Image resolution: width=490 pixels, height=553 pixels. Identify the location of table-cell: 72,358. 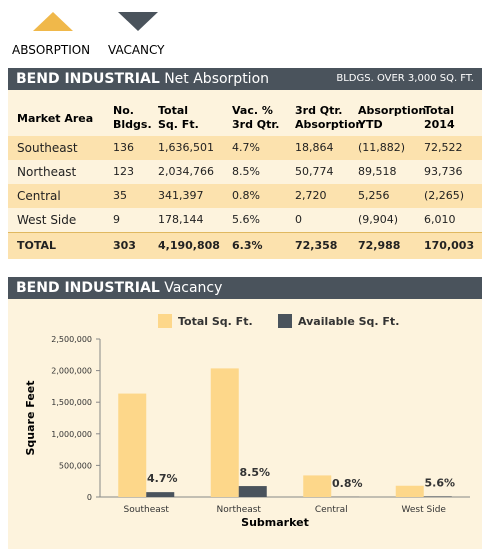
(316, 245).